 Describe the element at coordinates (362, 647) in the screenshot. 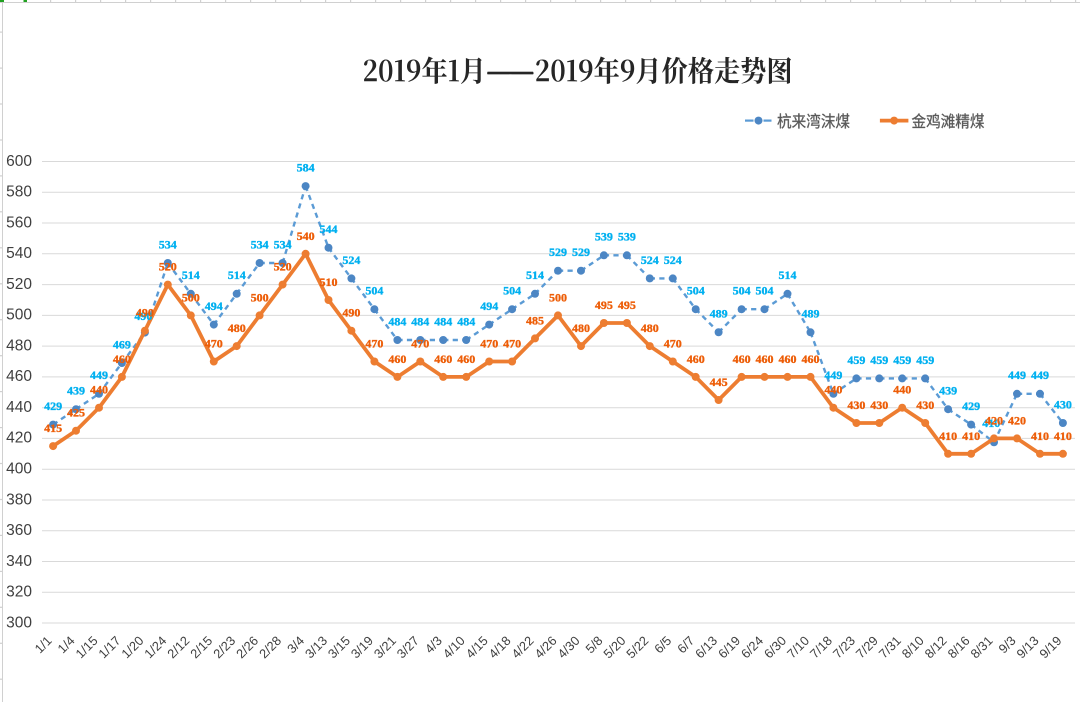

I see `svg-text: 3/19` at that location.